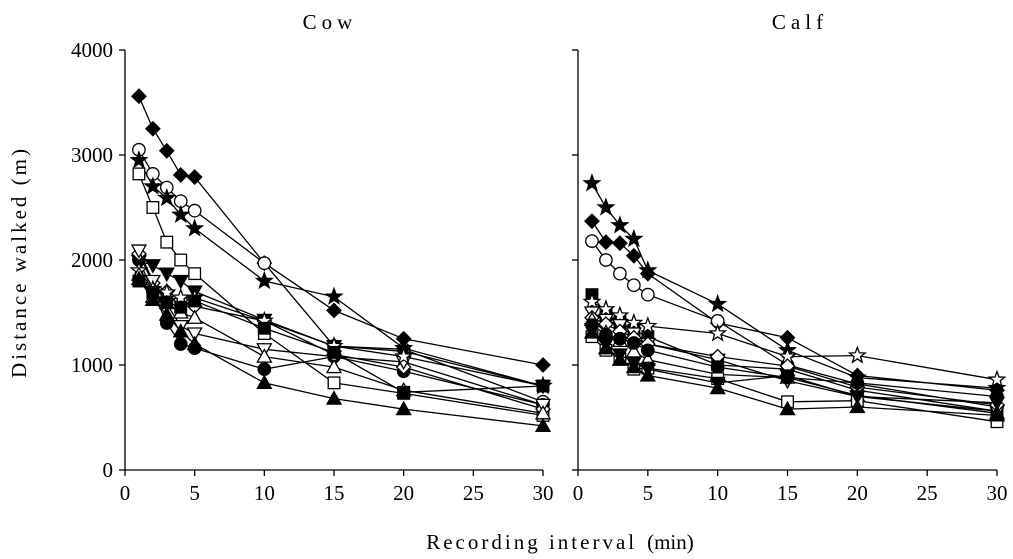  Describe the element at coordinates (997, 493) in the screenshot. I see `calf-x-tick-label: 30` at that location.